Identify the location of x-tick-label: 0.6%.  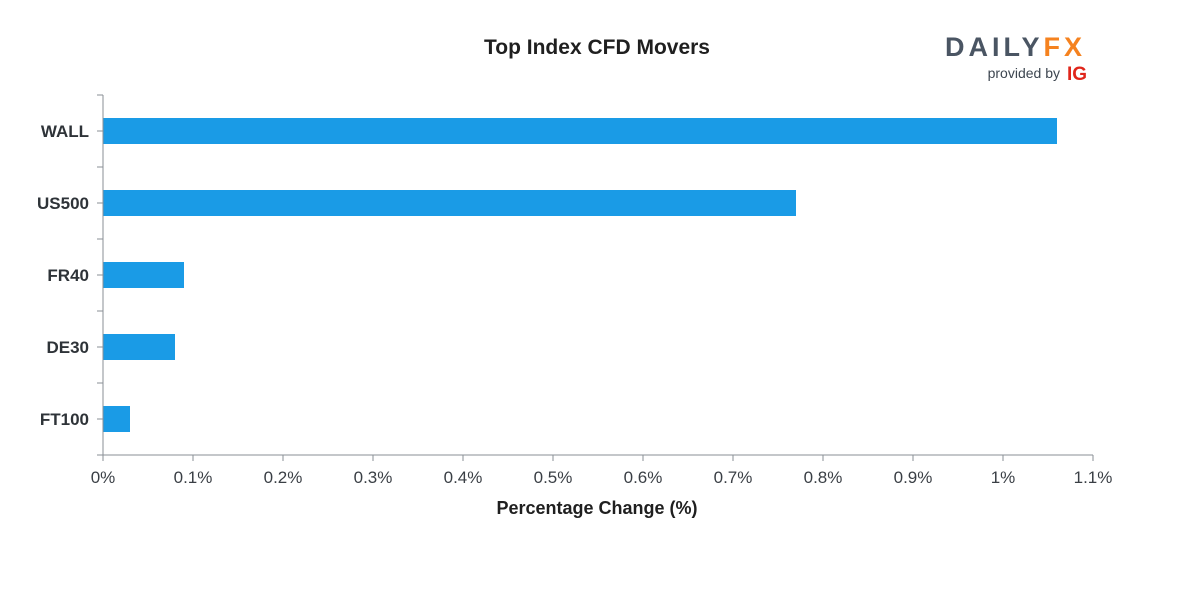
(643, 477).